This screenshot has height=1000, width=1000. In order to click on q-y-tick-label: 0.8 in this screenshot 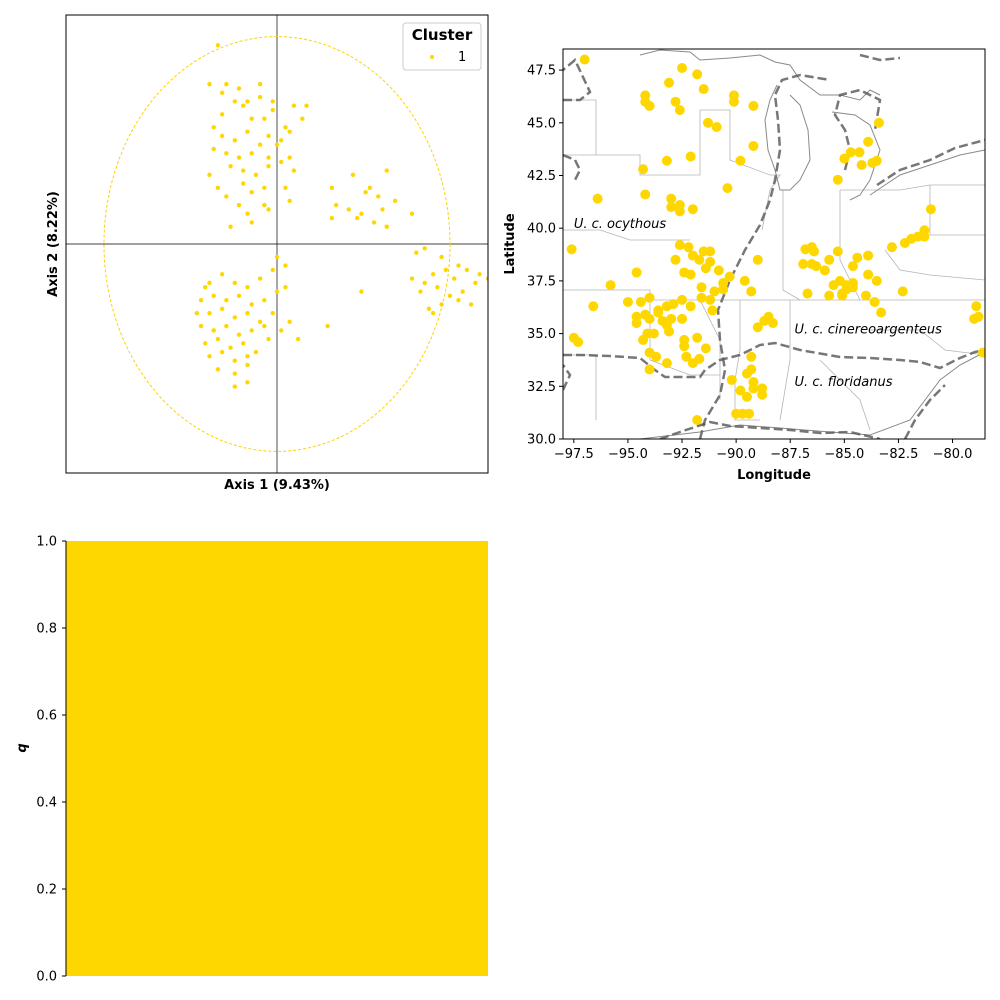, I will do `click(46, 629)`.